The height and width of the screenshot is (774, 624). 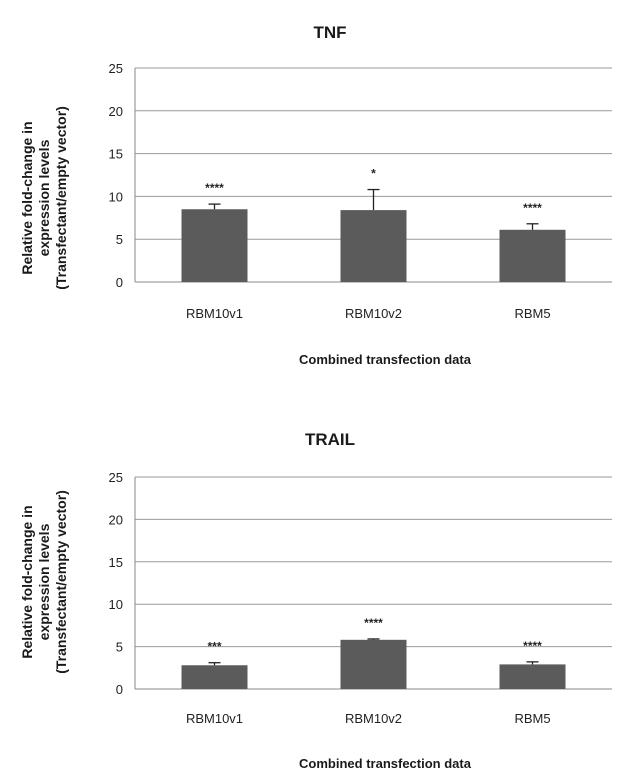 I want to click on significance-label: *, so click(x=373, y=174).